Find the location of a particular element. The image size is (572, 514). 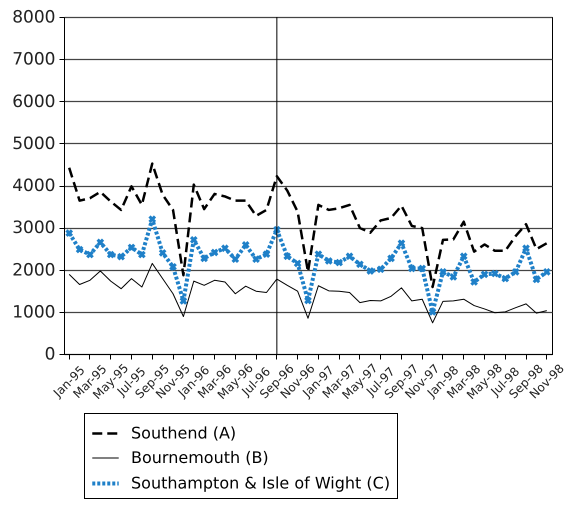

legend-label: Southend (A) is located at coordinates (183, 433).